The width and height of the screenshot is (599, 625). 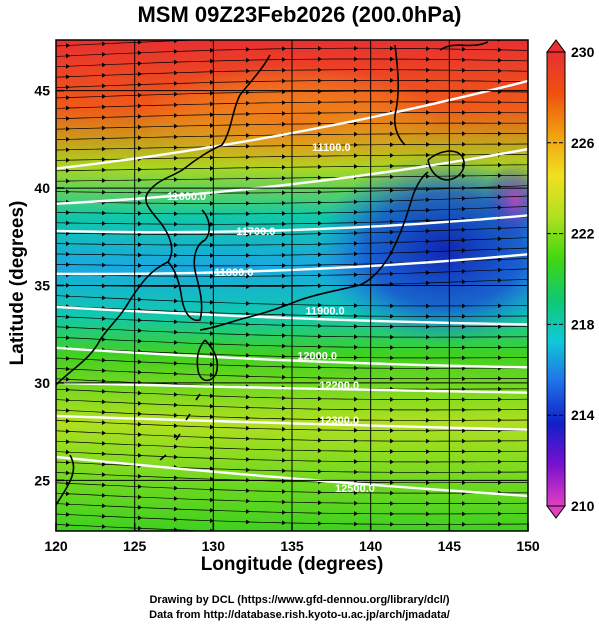 What do you see at coordinates (583, 324) in the screenshot?
I see `colorbar-tick-label: 218` at bounding box center [583, 324].